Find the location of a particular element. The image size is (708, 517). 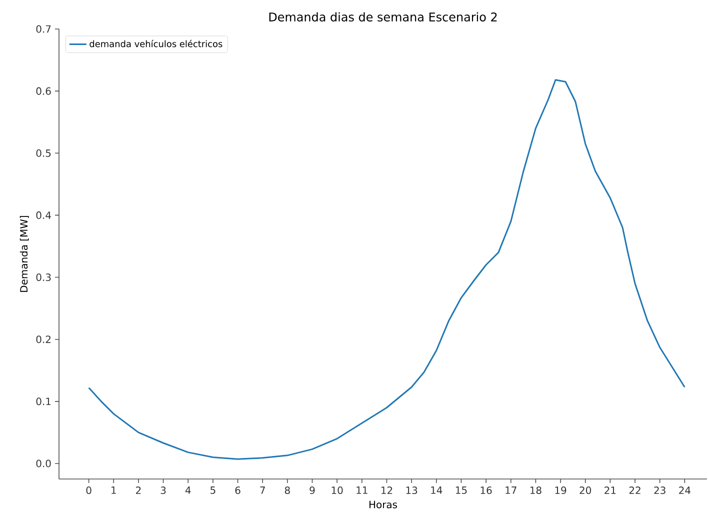

x-tick-label: 19 is located at coordinates (560, 490).